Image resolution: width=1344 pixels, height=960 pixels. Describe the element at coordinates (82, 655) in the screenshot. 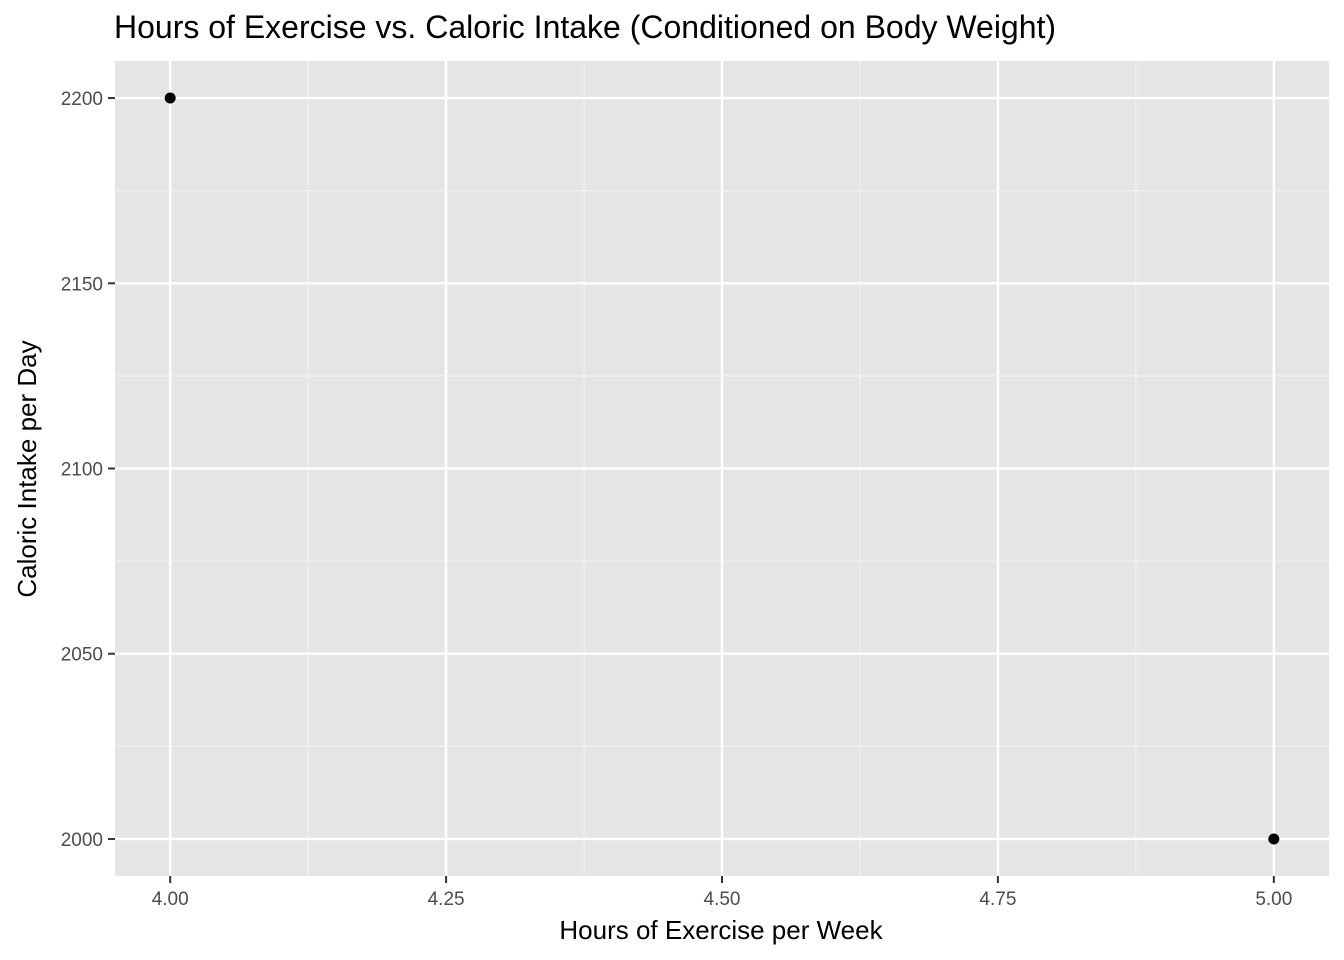

I see `y-tick-label: 2050` at that location.